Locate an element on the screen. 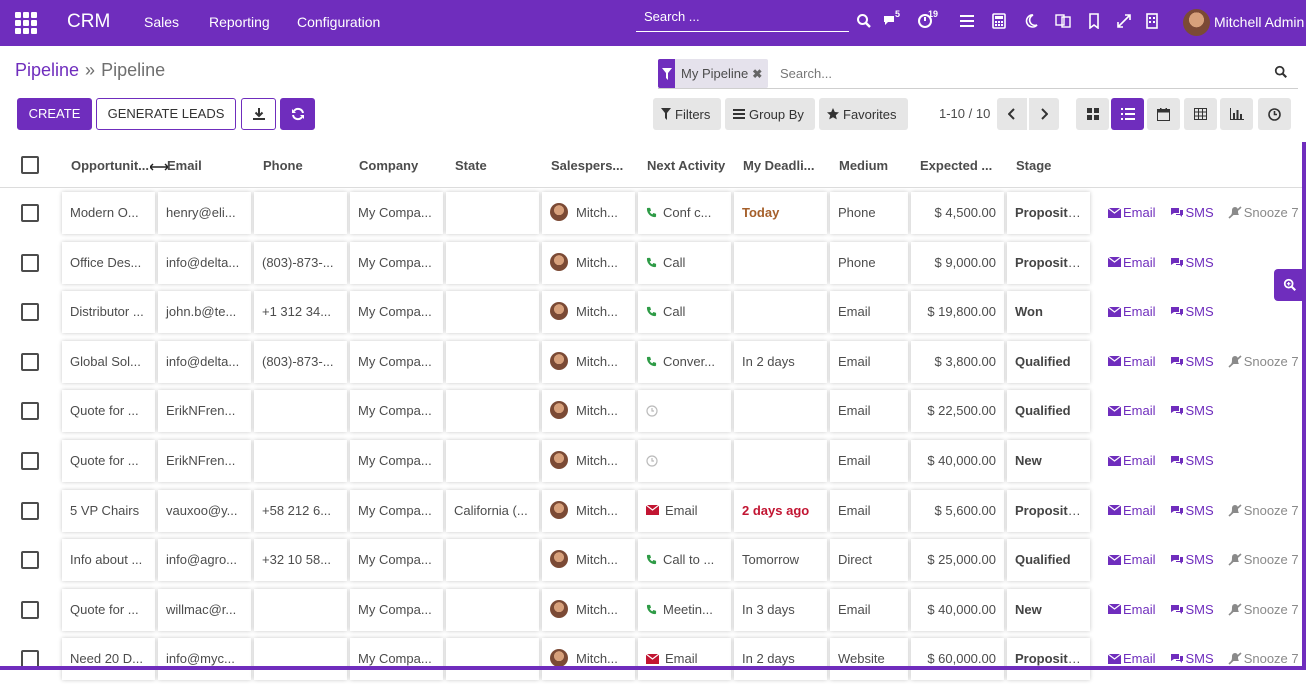 This screenshot has width=1306, height=684. facet-my-pipeline: My Pipeline ✖ is located at coordinates (713, 73).